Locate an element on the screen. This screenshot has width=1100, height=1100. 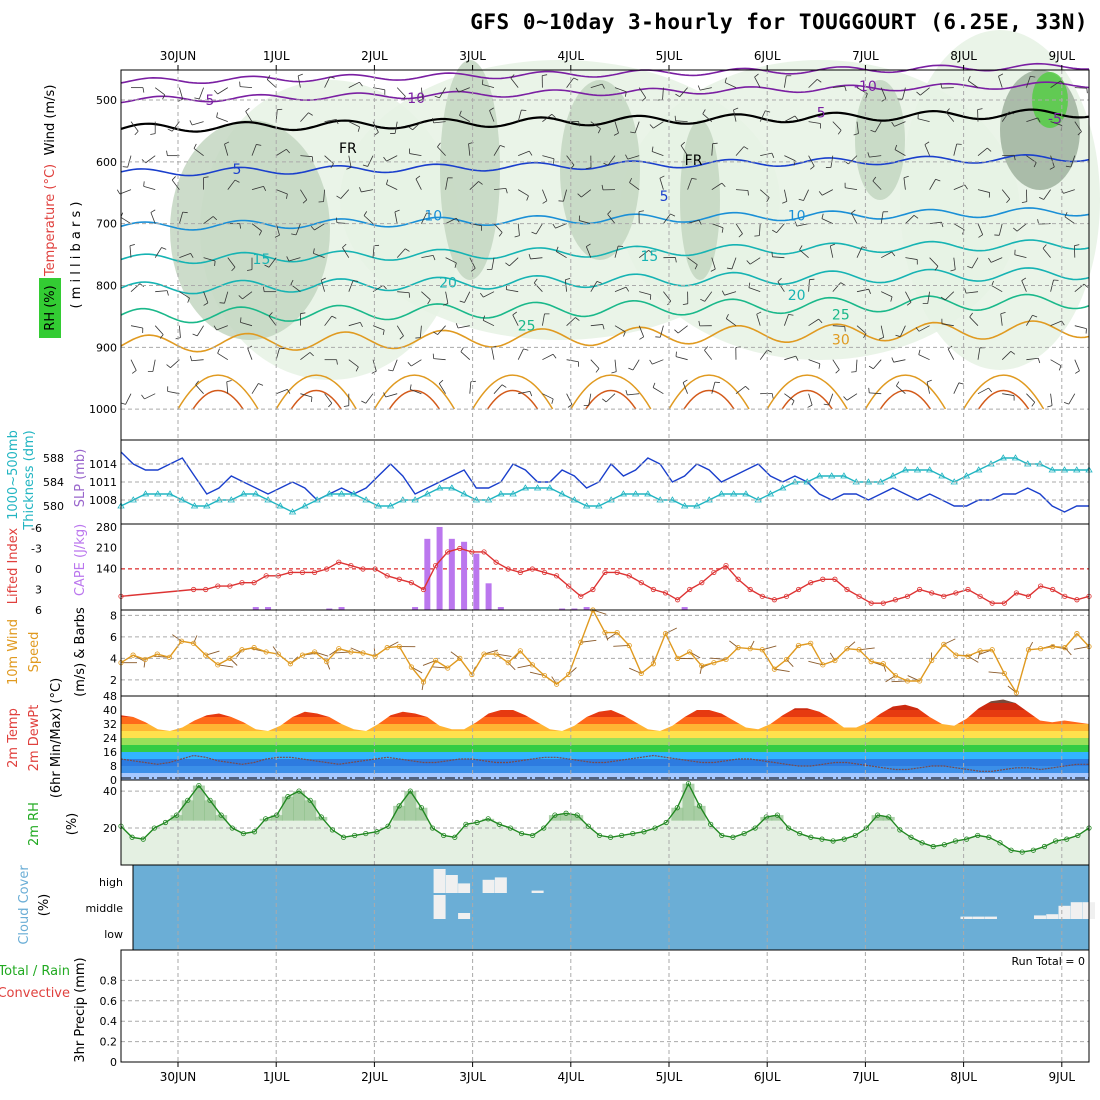
contour-label: -5 is located at coordinates (207, 101).